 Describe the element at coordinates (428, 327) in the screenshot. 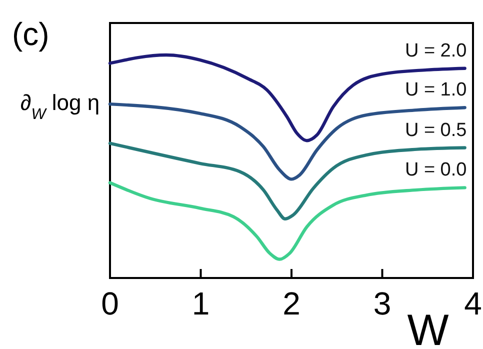

I see `x-axis-title: W` at that location.